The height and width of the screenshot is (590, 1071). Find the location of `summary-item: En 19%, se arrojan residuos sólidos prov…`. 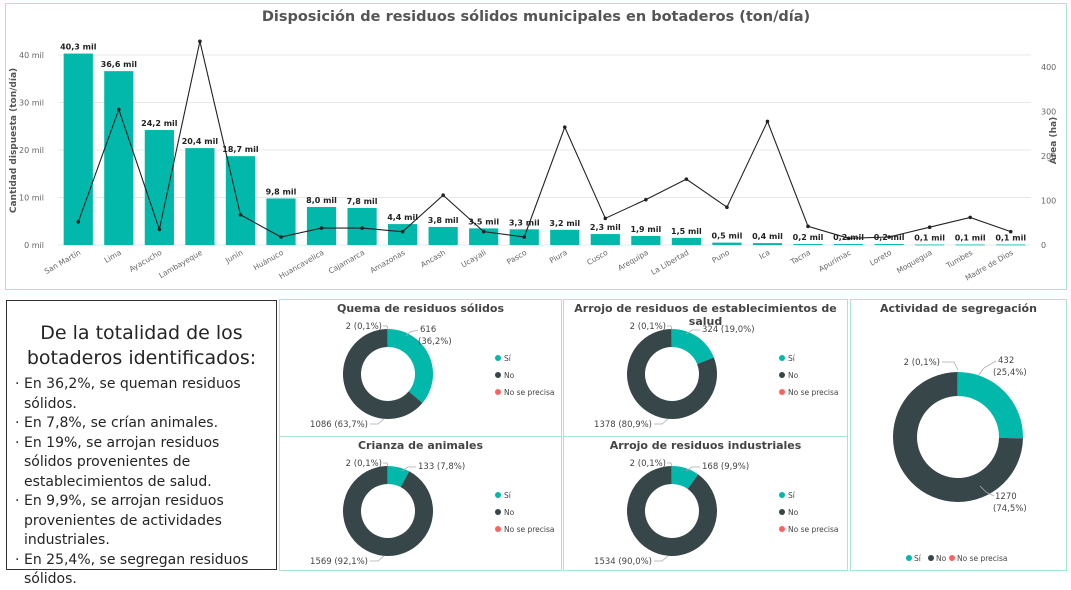

summary-item: En 19%, se arrojan residuos sólidos prov… is located at coordinates (142, 463).